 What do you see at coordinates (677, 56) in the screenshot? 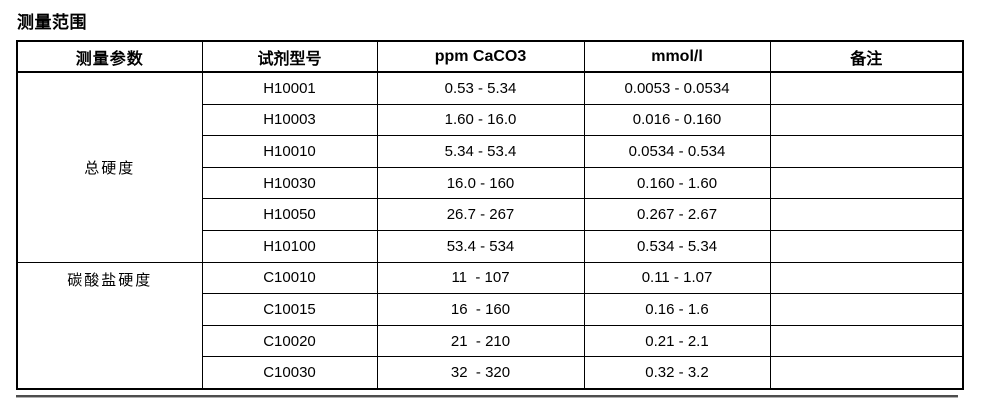
I see `column-header-mmol: mmol/l` at bounding box center [677, 56].